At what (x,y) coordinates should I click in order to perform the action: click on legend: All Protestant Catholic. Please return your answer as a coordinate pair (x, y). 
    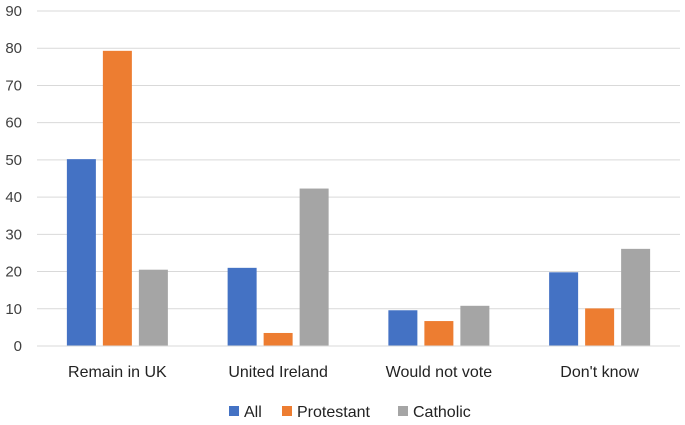
    Looking at the image, I should click on (350, 412).